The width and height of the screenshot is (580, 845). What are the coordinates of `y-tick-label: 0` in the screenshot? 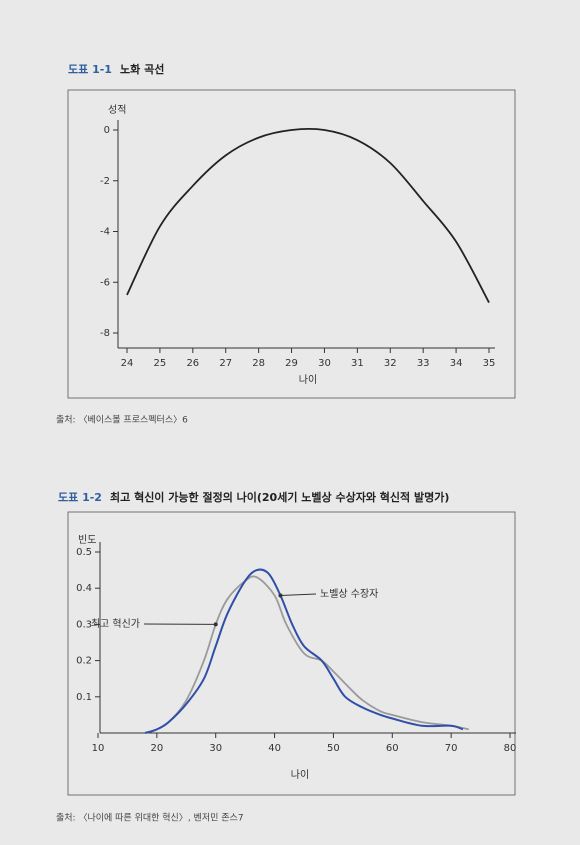 It's located at (107, 130).